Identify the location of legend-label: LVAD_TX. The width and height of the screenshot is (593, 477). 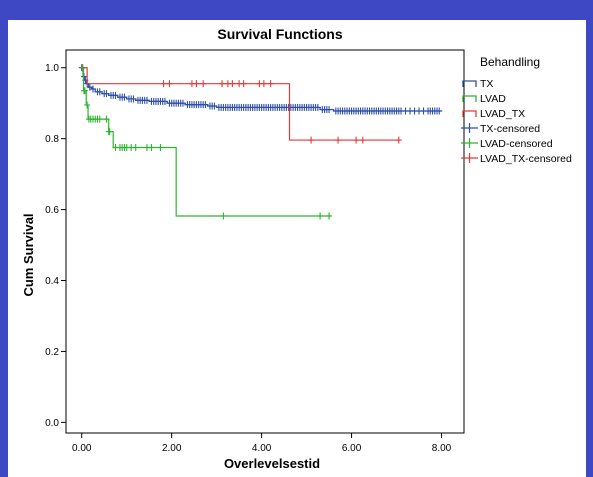
(502, 114).